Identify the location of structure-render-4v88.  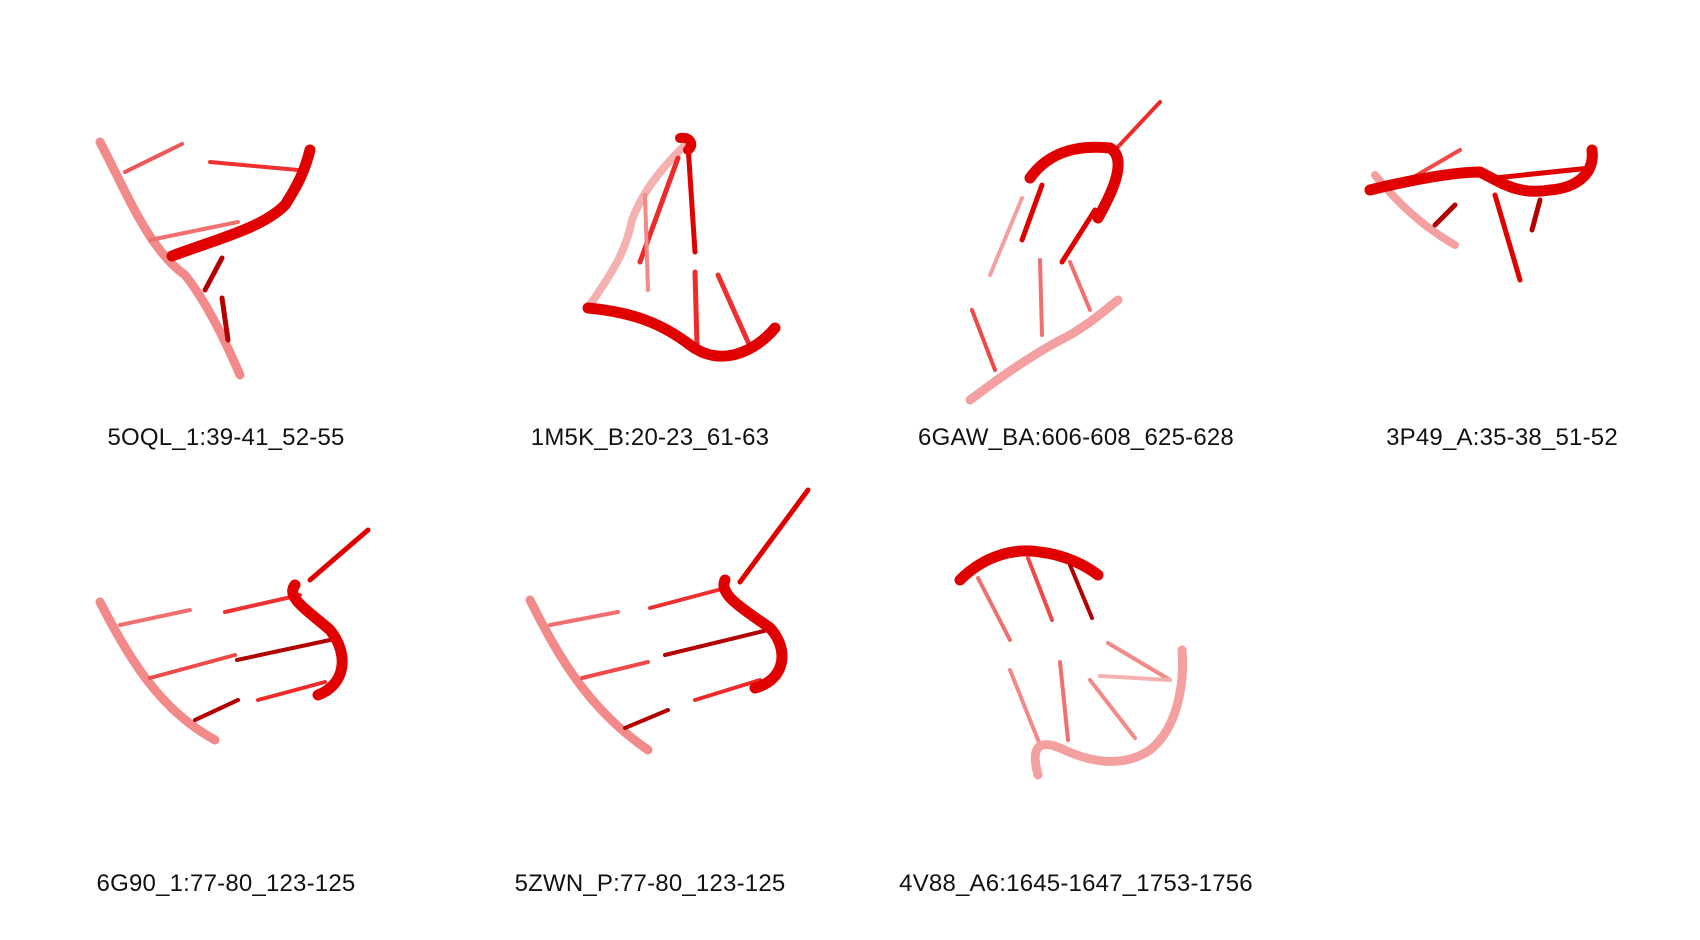
(1070, 662).